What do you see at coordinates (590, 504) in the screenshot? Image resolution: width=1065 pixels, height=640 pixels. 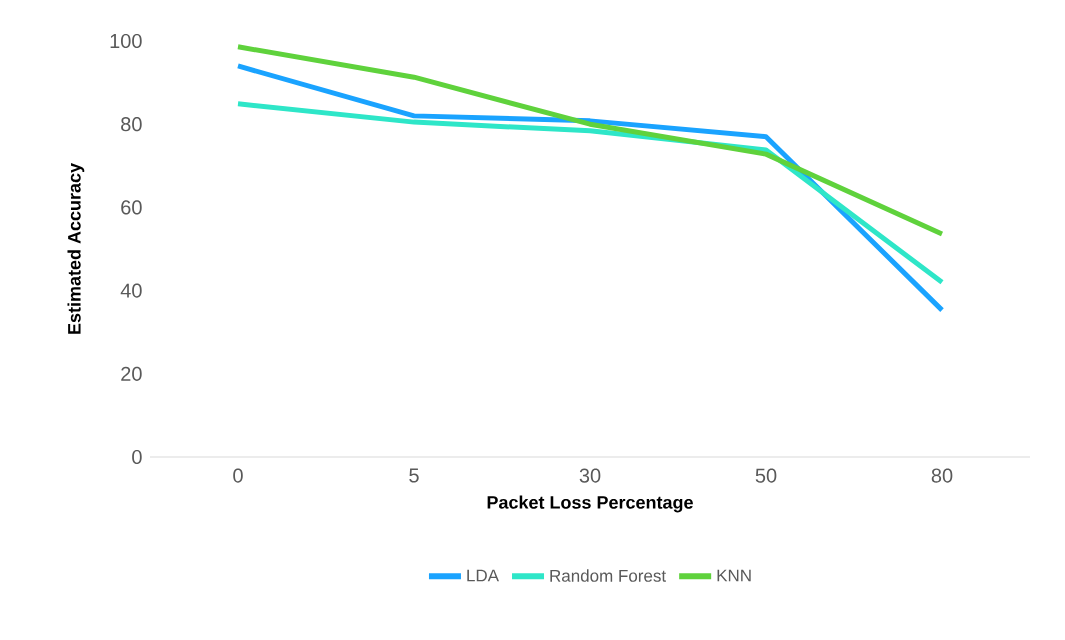 I see `x-axis-title: Packet Loss Percentage` at bounding box center [590, 504].